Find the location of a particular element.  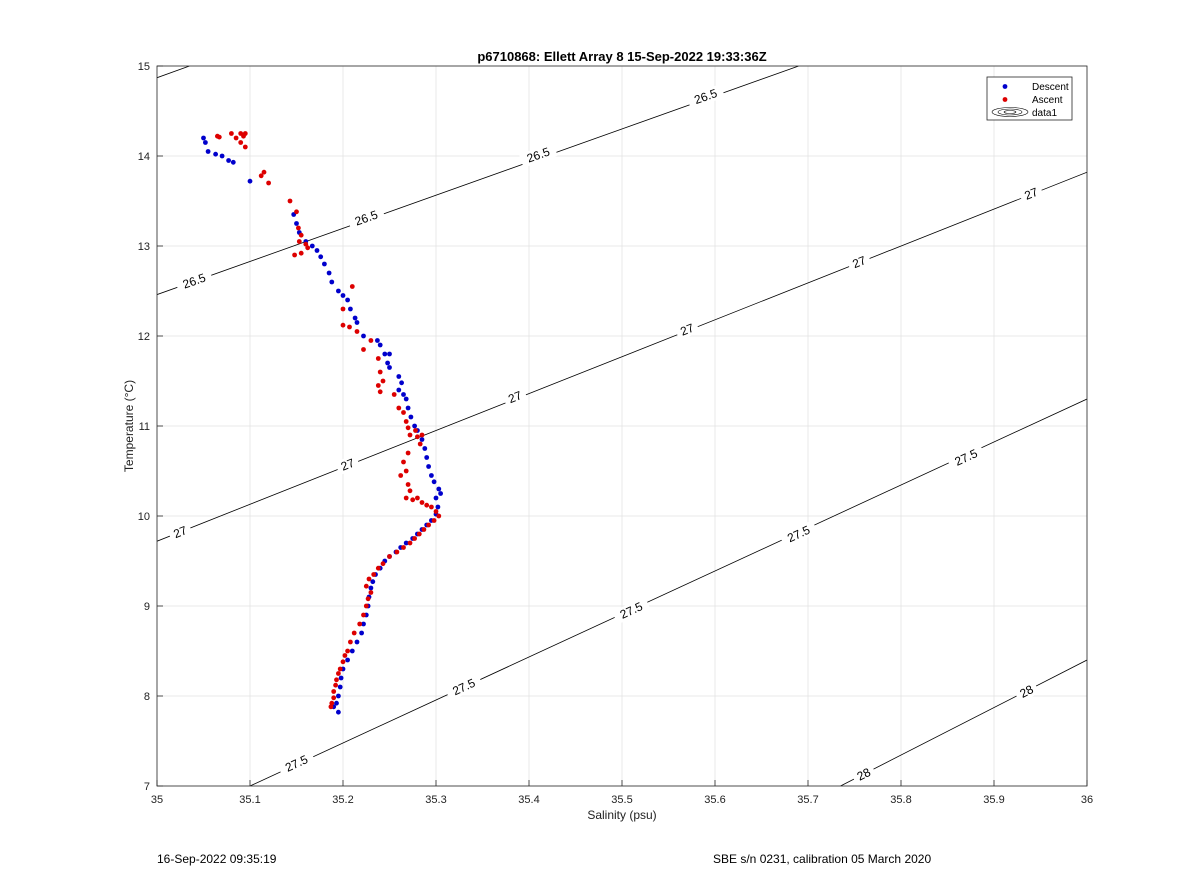

y-tick-label: 13 is located at coordinates (144, 247).